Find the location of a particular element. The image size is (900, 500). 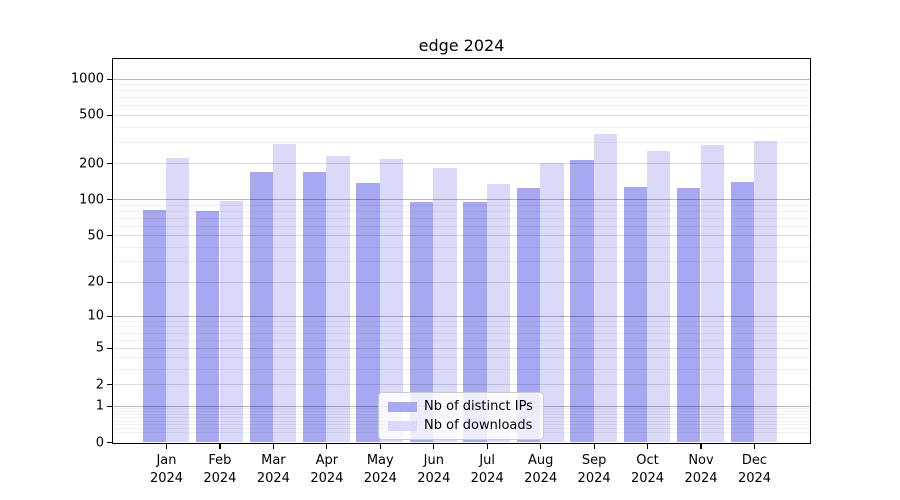

legend-item-distinct-ips: Nb of distinct IPs is located at coordinates (461, 406).